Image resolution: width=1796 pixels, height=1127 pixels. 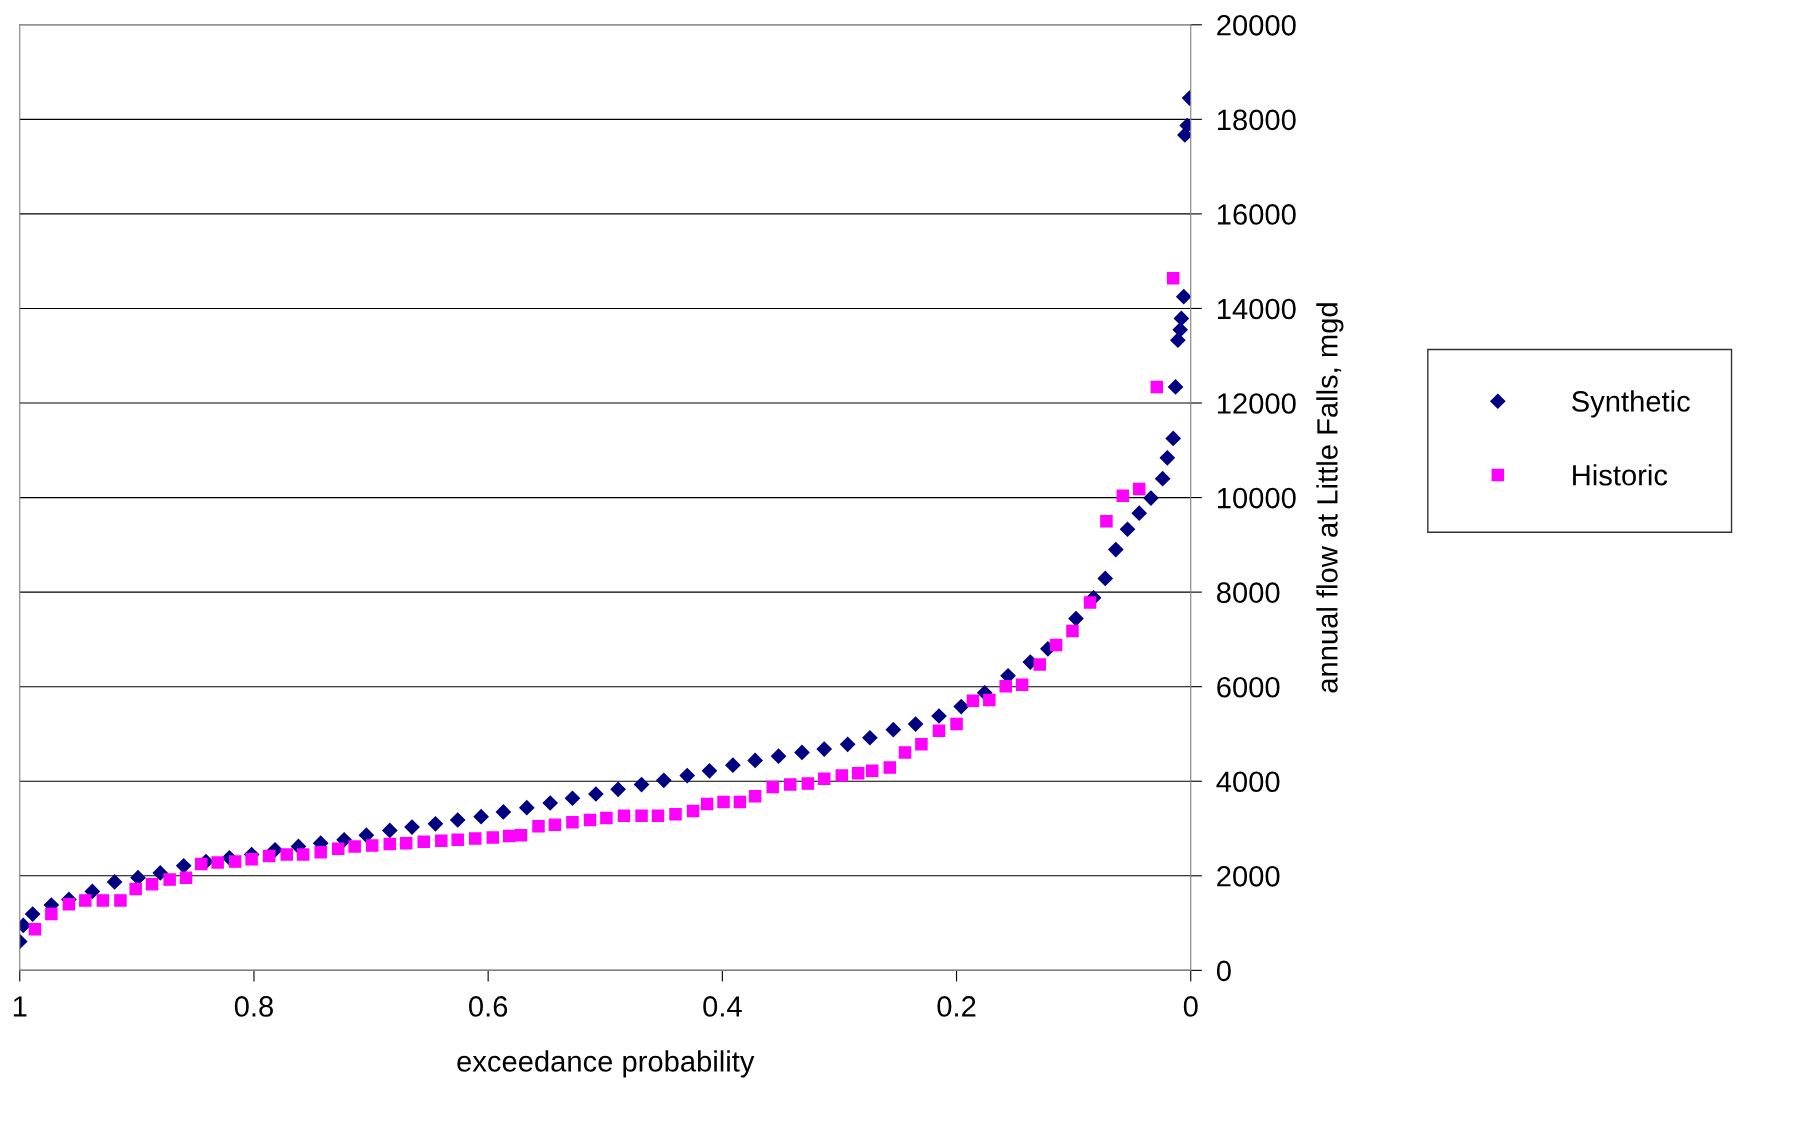 What do you see at coordinates (1223, 971) in the screenshot?
I see `y-tick-label: 0` at bounding box center [1223, 971].